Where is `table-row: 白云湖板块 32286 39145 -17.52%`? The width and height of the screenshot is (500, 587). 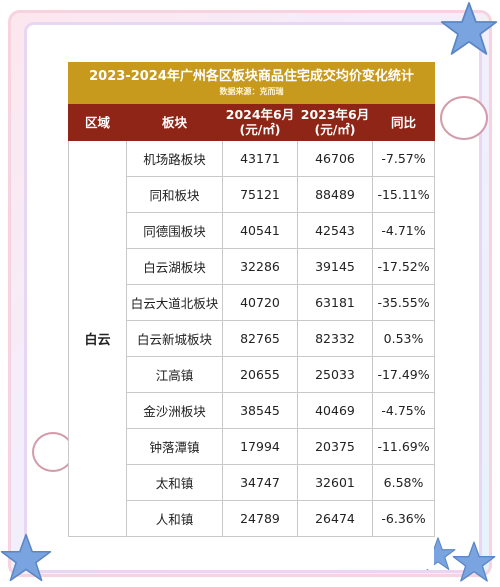 table-row: 白云湖板块 32286 39145 -17.52% is located at coordinates (252, 266).